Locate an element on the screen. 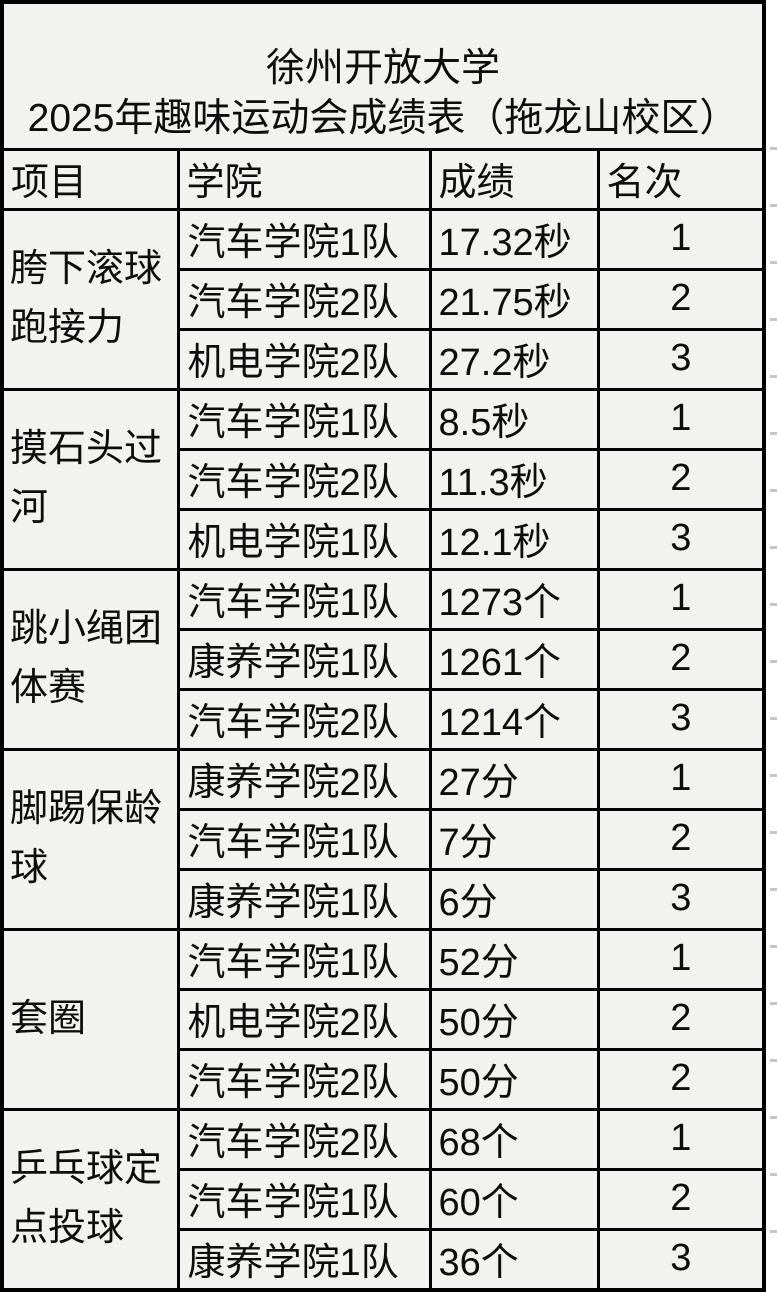 This screenshot has width=777, height=1292. table-row: 摸石头过河 汽车学院1队 8.5秒 1 is located at coordinates (383, 479).